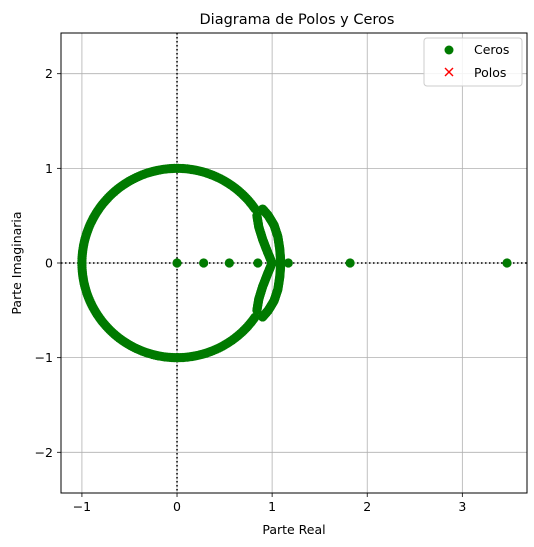 The width and height of the screenshot is (534, 547). Describe the element at coordinates (44, 357) in the screenshot. I see `y-tick-label: −1` at that location.